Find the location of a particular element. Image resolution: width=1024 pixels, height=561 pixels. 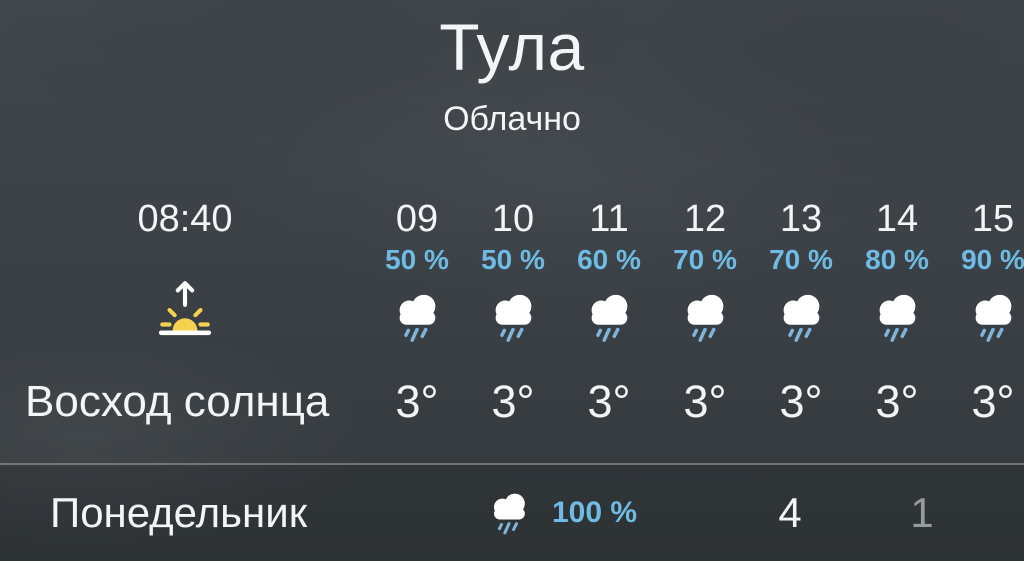

daily-high-temp: 4 is located at coordinates (790, 512).